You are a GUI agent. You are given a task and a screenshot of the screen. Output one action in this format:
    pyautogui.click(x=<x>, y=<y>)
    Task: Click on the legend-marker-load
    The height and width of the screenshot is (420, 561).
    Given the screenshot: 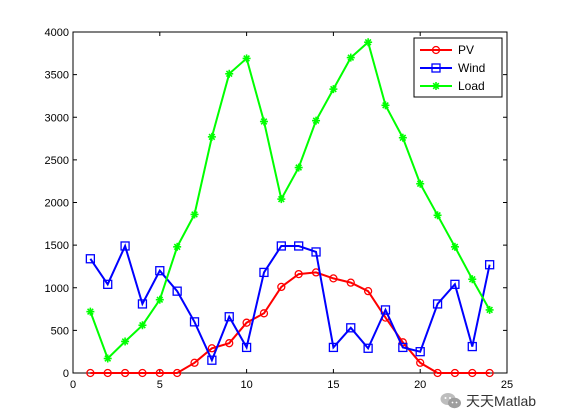 What is the action you would take?
    pyautogui.click(x=436, y=86)
    